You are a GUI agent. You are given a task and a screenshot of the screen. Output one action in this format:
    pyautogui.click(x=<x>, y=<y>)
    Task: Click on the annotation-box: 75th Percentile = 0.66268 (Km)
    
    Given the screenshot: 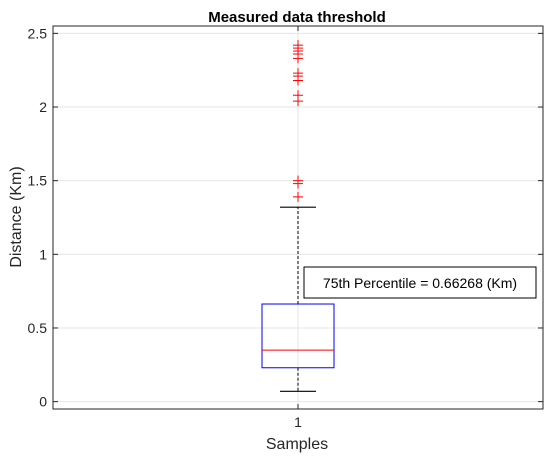 What is the action you would take?
    pyautogui.click(x=420, y=282)
    